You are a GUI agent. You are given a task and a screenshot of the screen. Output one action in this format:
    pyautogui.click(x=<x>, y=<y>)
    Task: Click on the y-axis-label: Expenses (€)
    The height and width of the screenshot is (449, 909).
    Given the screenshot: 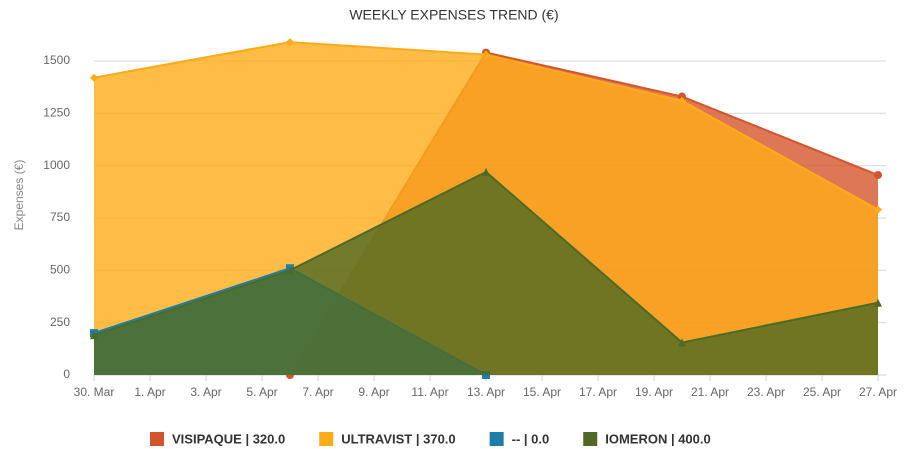 What is the action you would take?
    pyautogui.click(x=19, y=195)
    